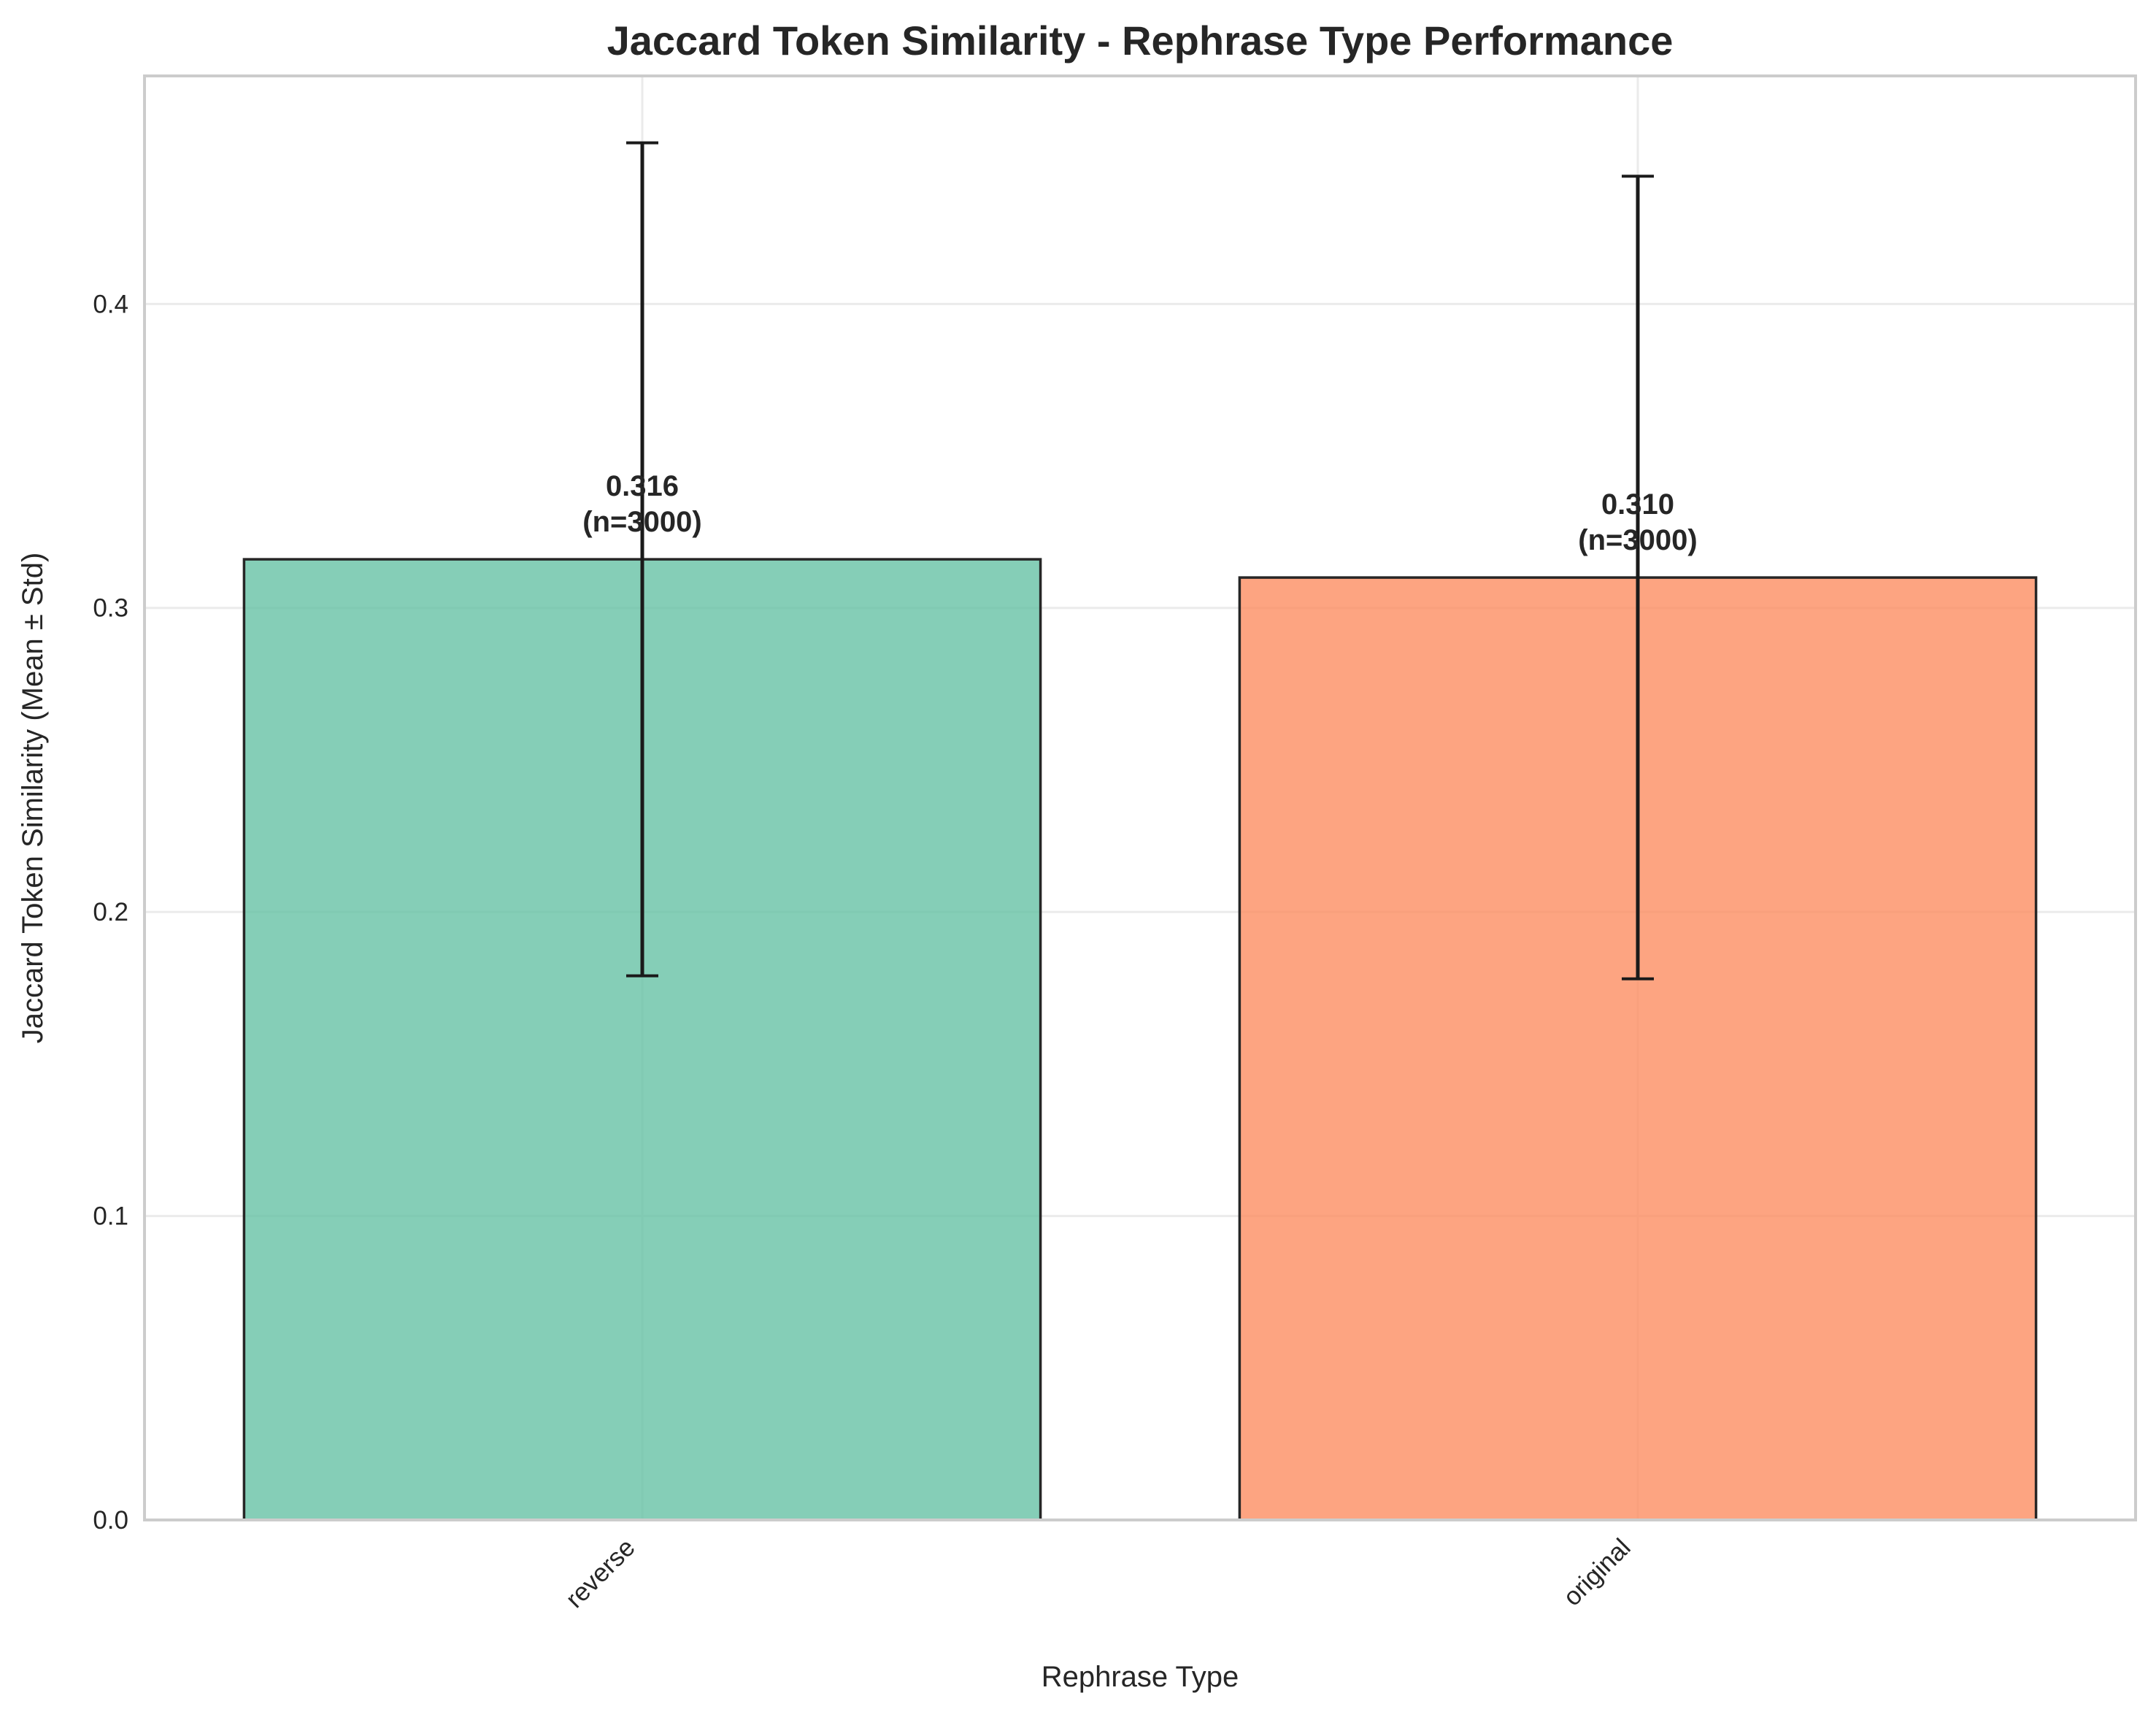  I want to click on y-tick-label: 0.1, so click(110, 1216).